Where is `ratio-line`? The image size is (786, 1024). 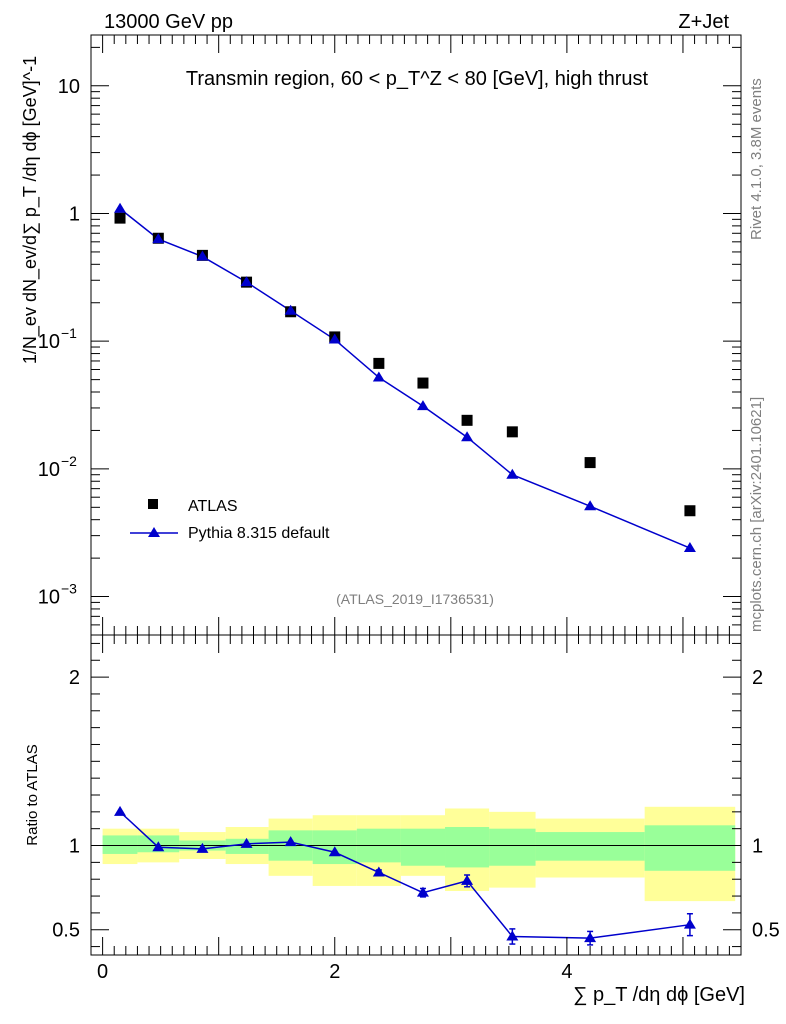 ratio-line is located at coordinates (405, 875).